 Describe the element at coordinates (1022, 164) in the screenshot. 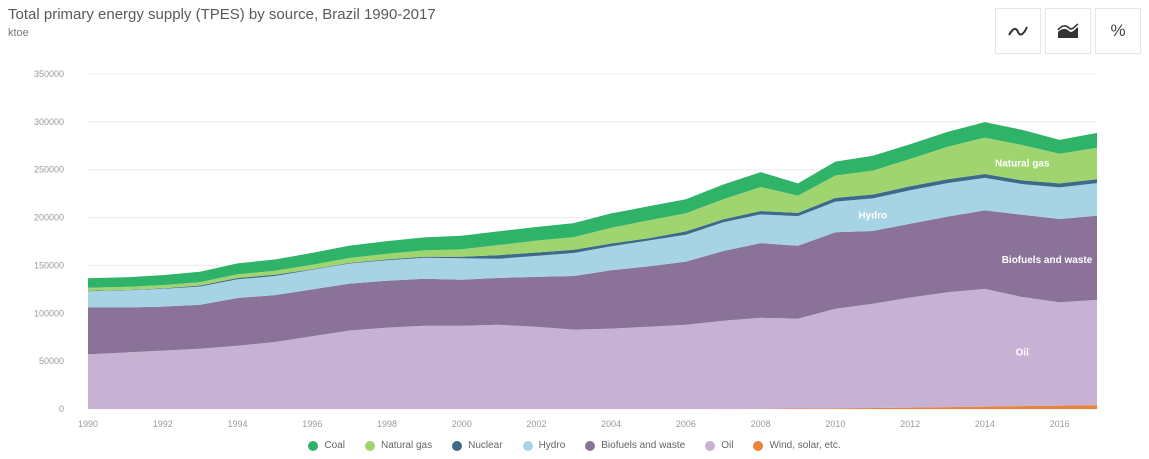

I see `in-chart-label: Natural gas` at that location.